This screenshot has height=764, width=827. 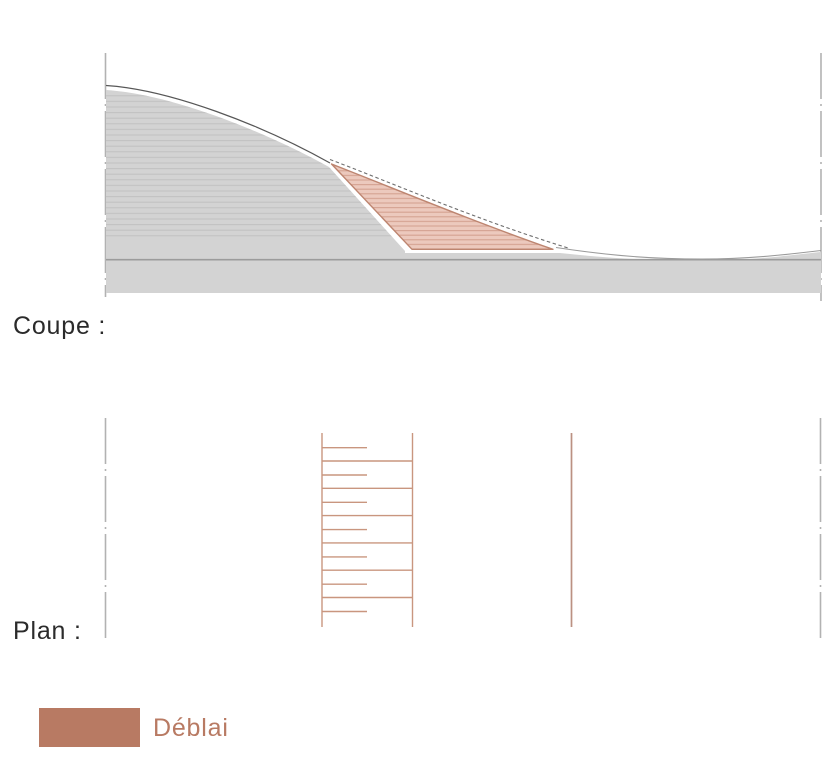 I want to click on deblai-cut-area, so click(x=442, y=206).